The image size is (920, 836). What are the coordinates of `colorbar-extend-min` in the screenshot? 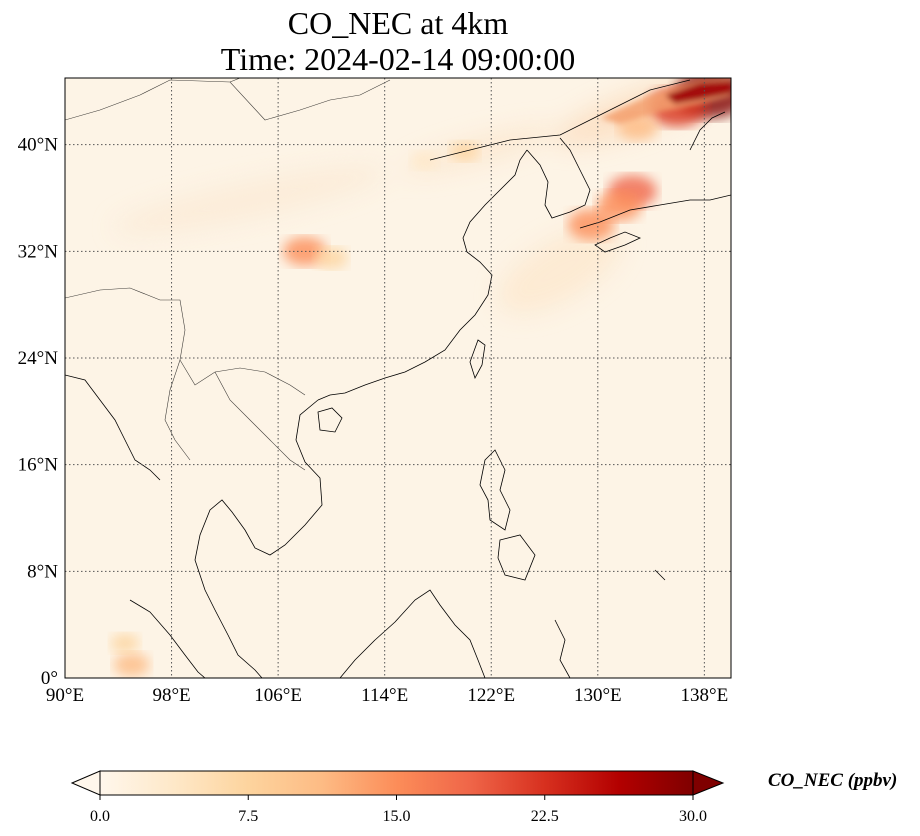 It's located at (85, 783).